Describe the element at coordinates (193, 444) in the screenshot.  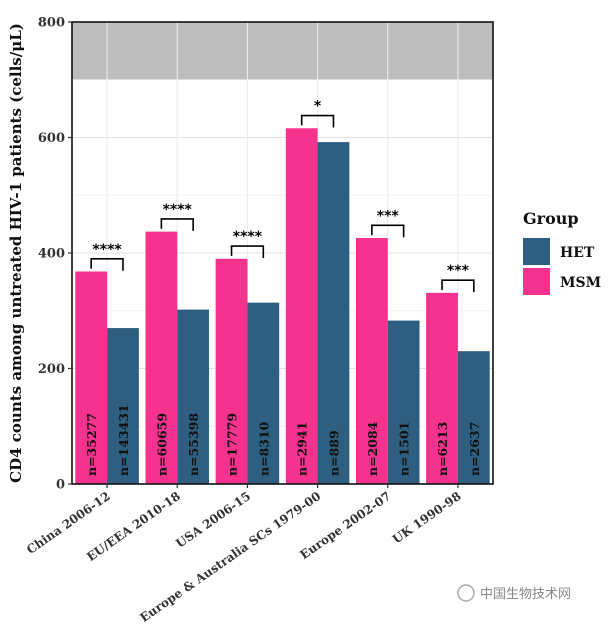
I see `n-label-het: n=55398` at that location.